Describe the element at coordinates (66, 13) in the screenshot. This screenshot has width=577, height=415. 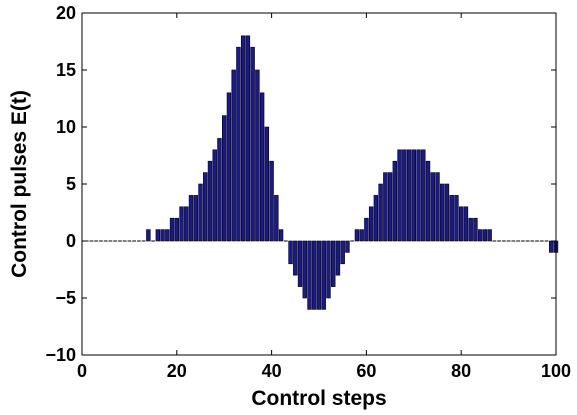
I see `y-tick-label: 20` at that location.